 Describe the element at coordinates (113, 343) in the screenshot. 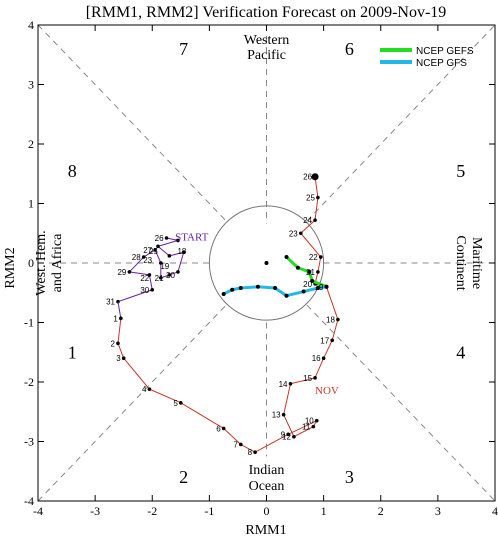

I see `november-day-label: 2` at that location.